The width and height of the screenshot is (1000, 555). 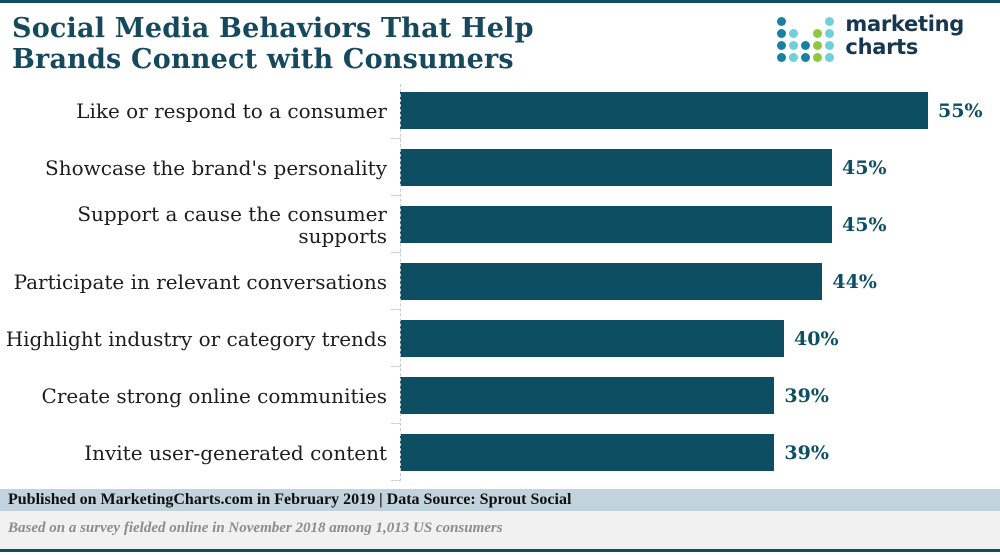 I want to click on category-label: Showcase the brand's personality, so click(x=216, y=167).